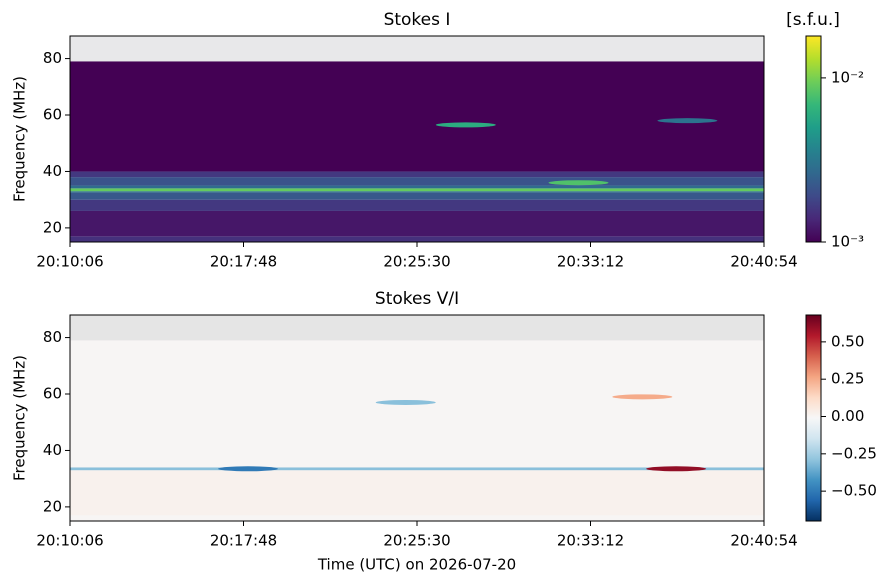 The width and height of the screenshot is (894, 587). Describe the element at coordinates (416, 565) in the screenshot. I see `x-axis-label: Time (UTC) on 2026-07-20` at that location.